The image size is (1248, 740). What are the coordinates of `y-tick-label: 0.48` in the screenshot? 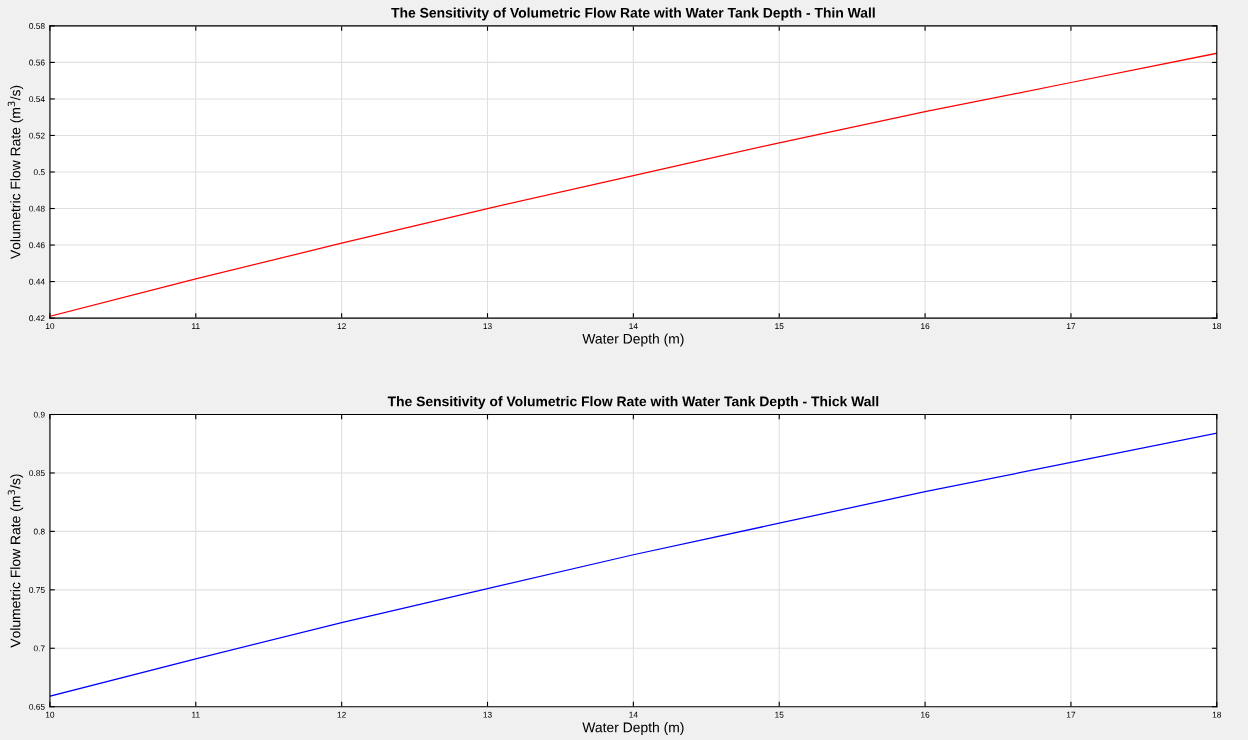 It's located at (37, 208).